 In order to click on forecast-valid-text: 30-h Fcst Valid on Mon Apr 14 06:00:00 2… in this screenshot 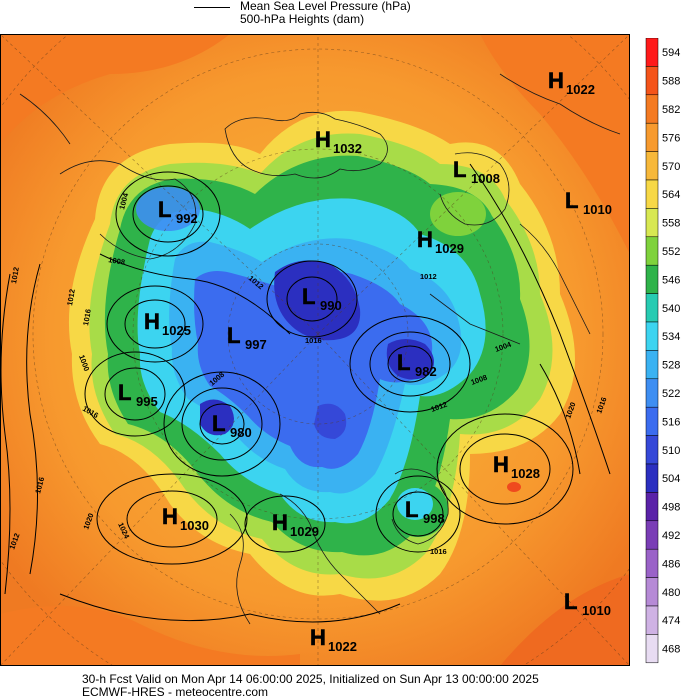, I will do `click(310, 679)`.